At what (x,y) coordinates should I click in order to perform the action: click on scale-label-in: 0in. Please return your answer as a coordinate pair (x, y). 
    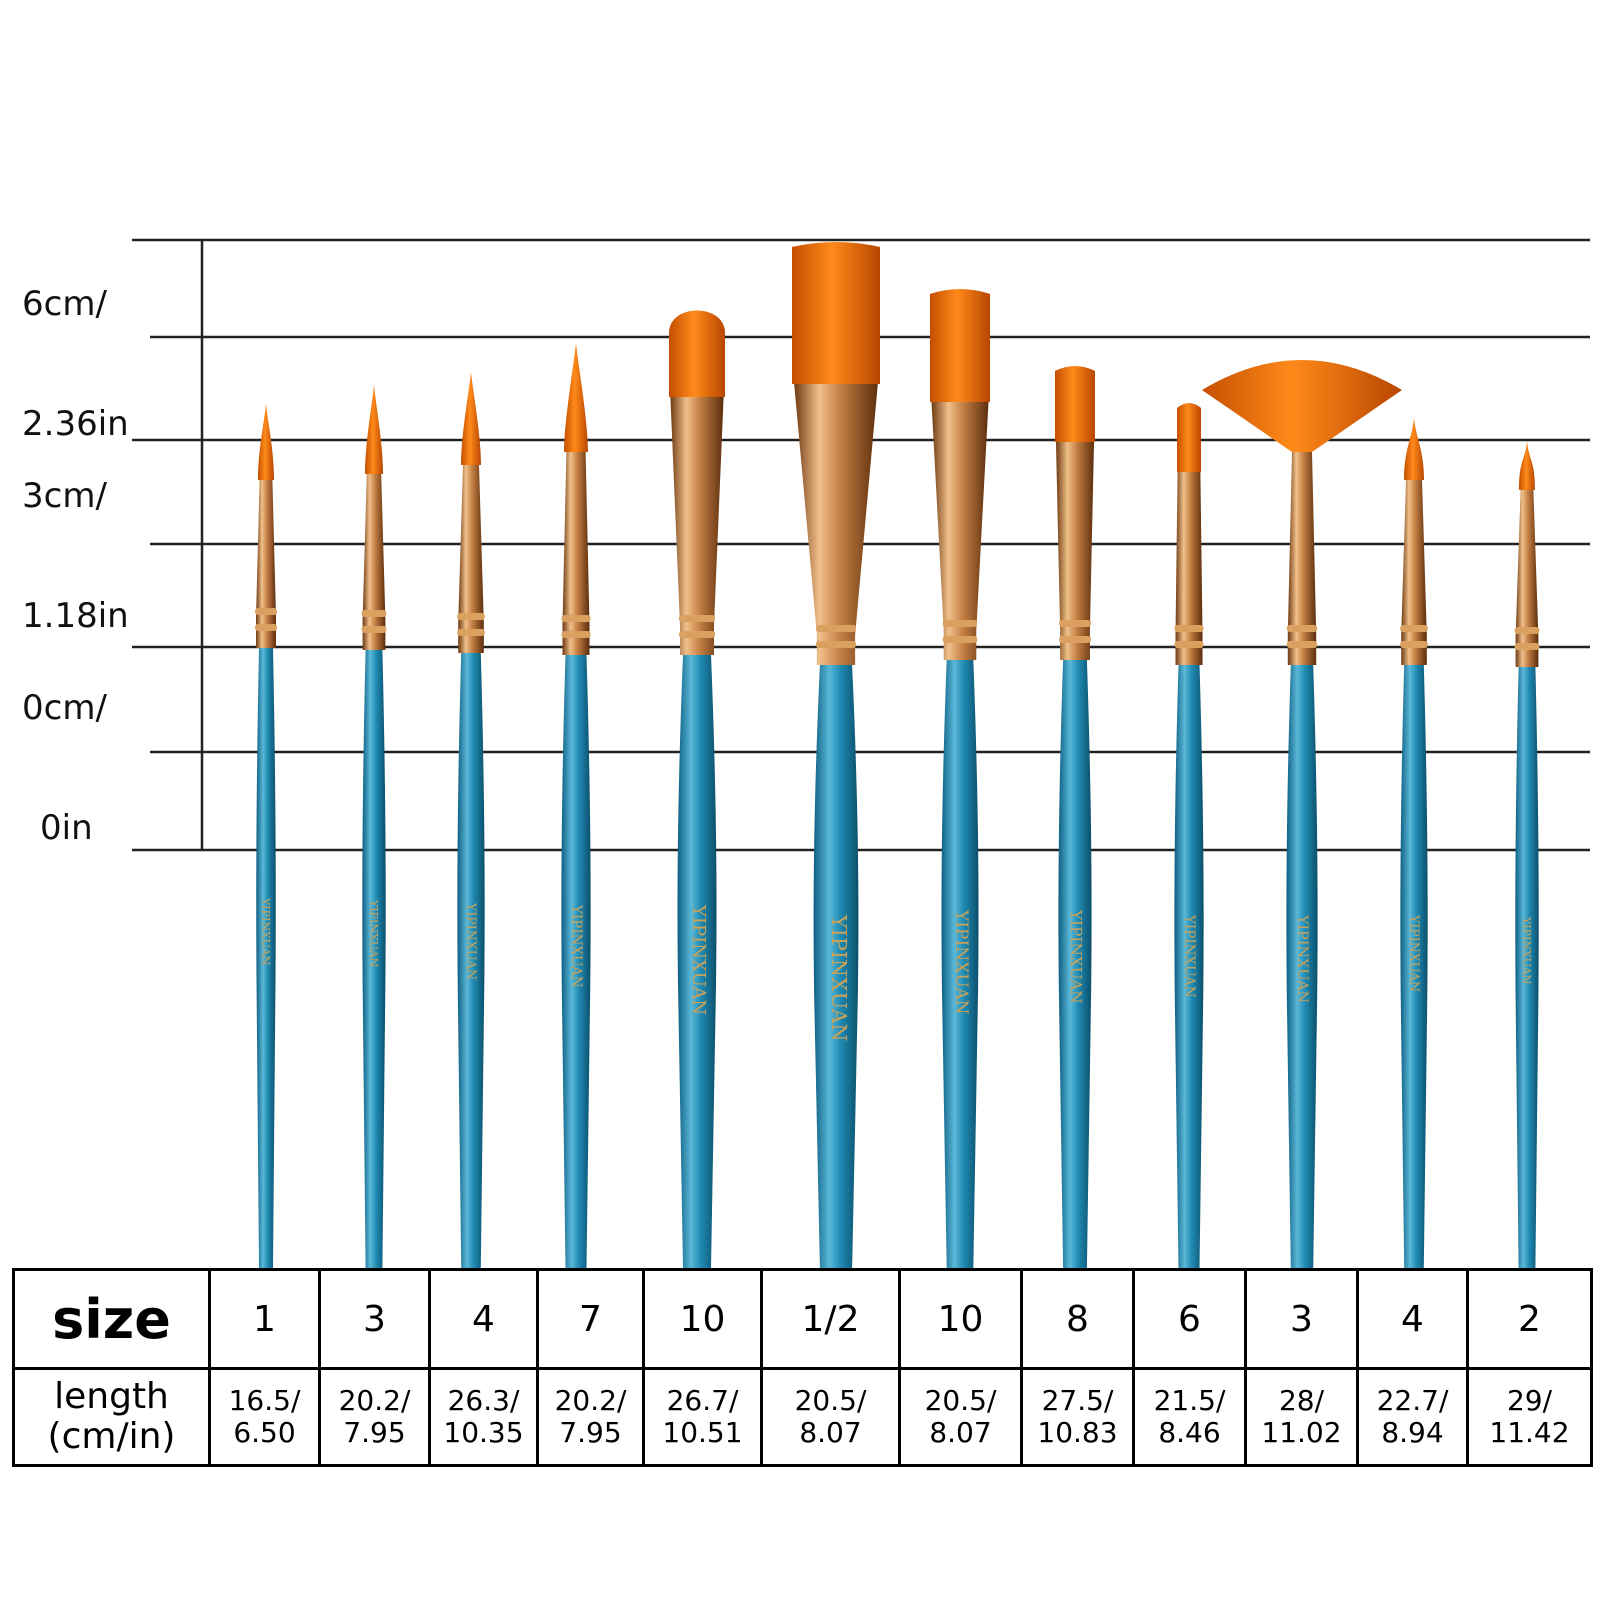
    Looking at the image, I should click on (66, 828).